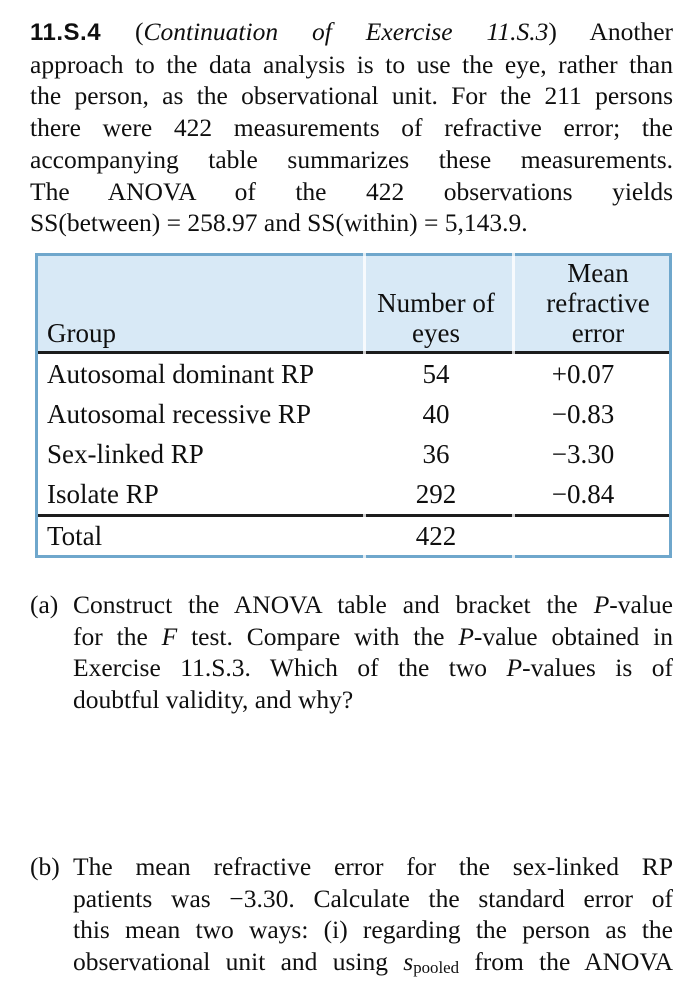  What do you see at coordinates (436, 373) in the screenshot?
I see `table-cell: 54` at bounding box center [436, 373].